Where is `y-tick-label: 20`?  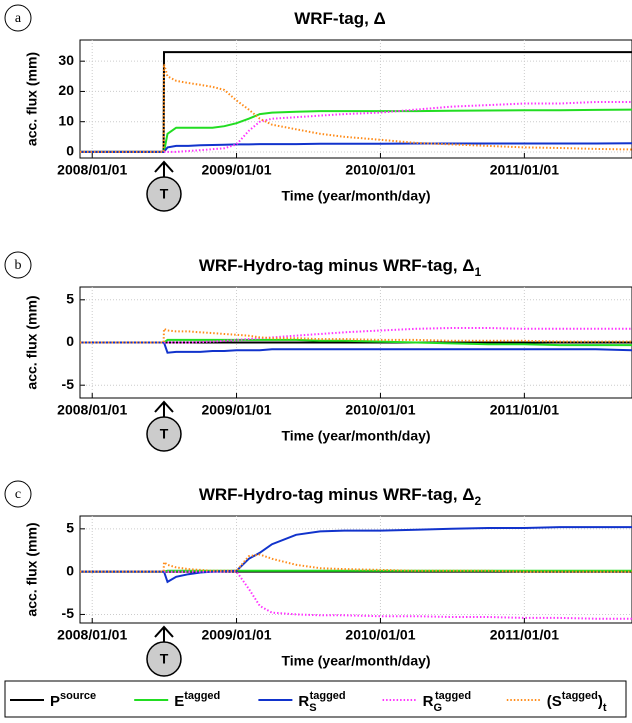 y-tick-label: 20 is located at coordinates (66, 90).